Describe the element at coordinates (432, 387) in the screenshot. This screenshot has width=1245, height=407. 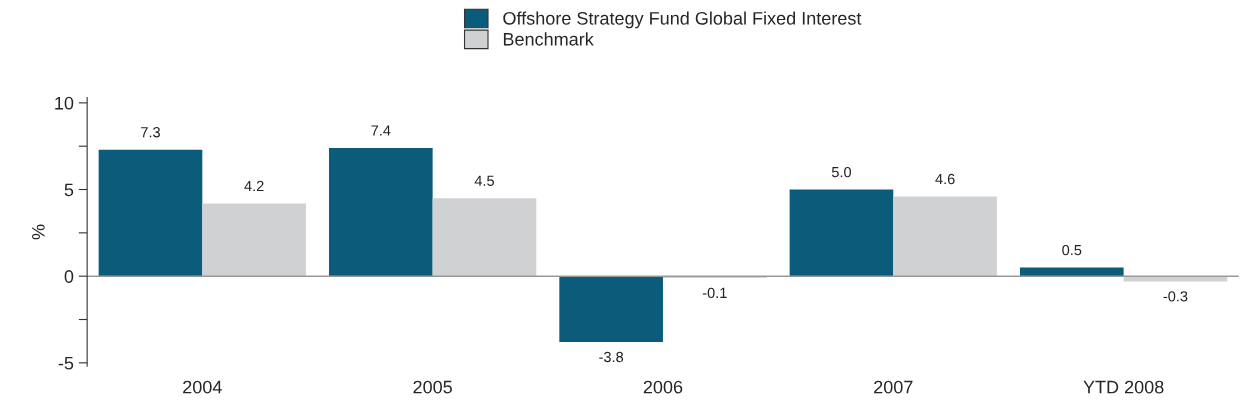
I see `x-tick-label: 2005` at that location.